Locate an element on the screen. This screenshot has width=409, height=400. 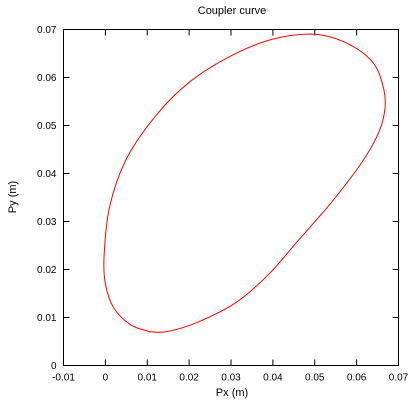
y-tick-label: 0.03 is located at coordinates (47, 222).